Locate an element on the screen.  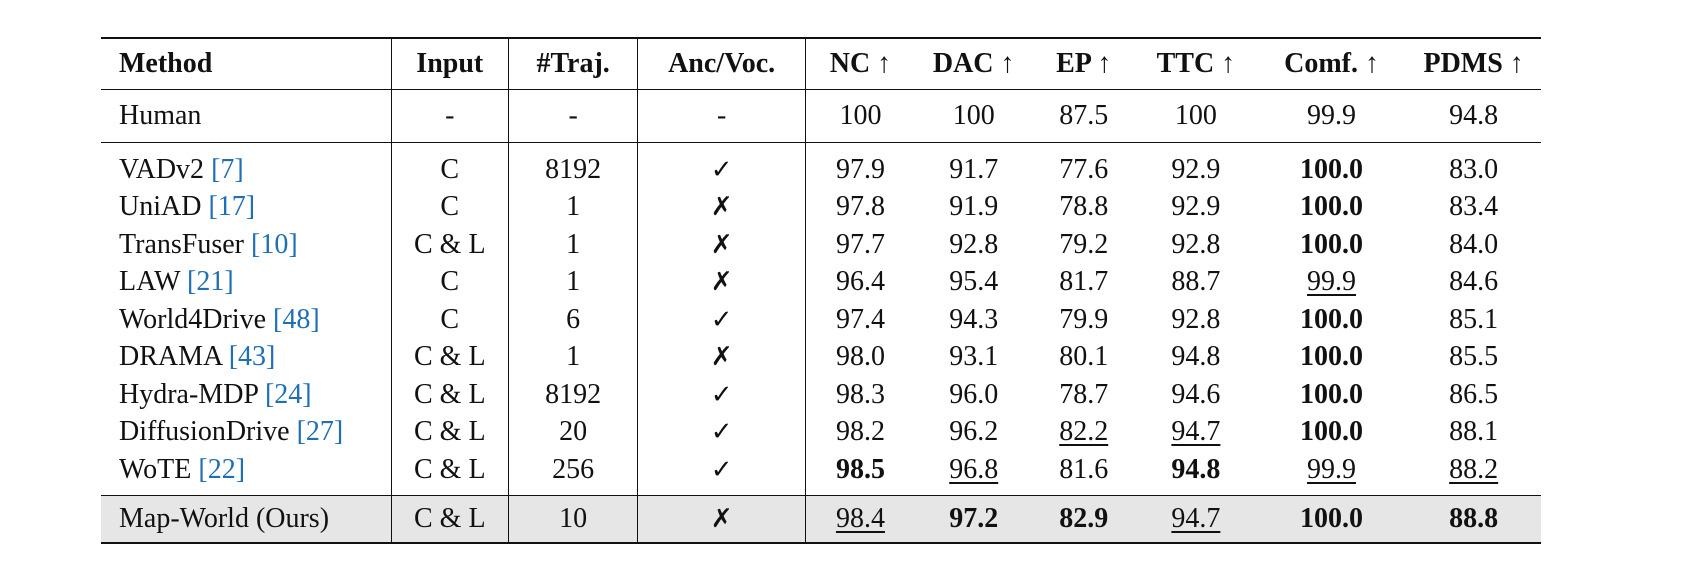
citation-link: [24] is located at coordinates (288, 394).